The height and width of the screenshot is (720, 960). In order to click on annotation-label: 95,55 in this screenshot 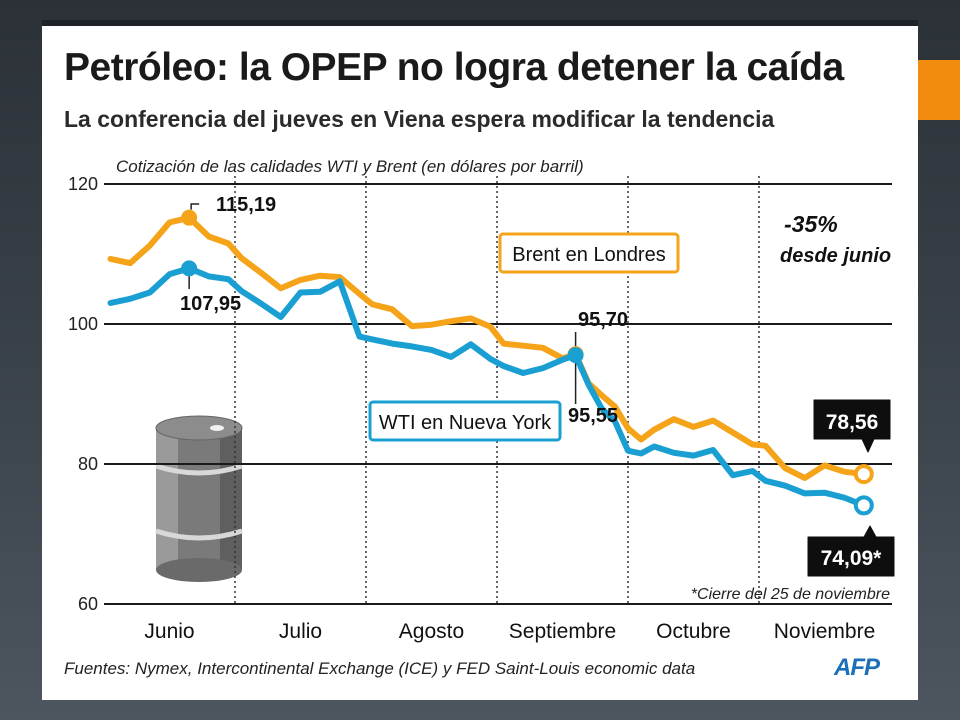, I will do `click(593, 416)`.